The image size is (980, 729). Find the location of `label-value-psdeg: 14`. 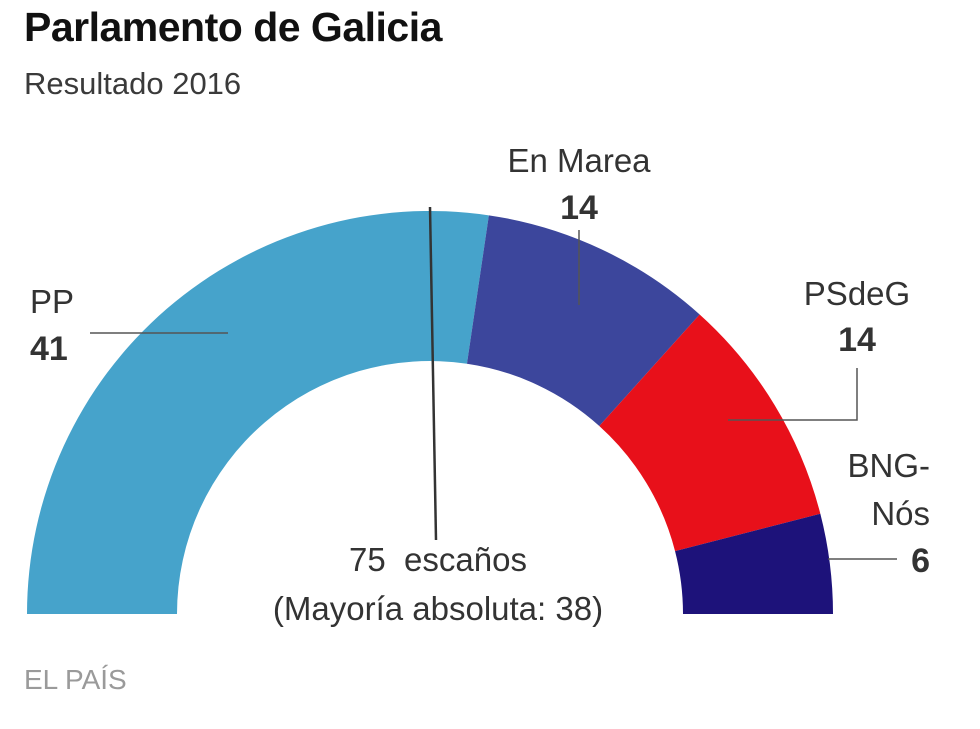

label-value-psdeg: 14 is located at coordinates (857, 340).